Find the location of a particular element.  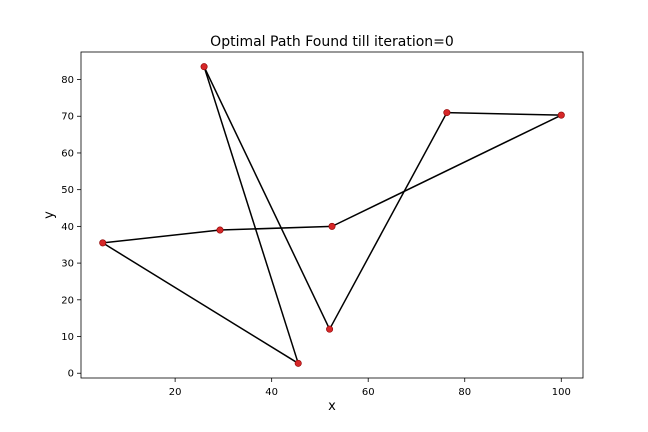

y-tick-label: 40 is located at coordinates (67, 227).